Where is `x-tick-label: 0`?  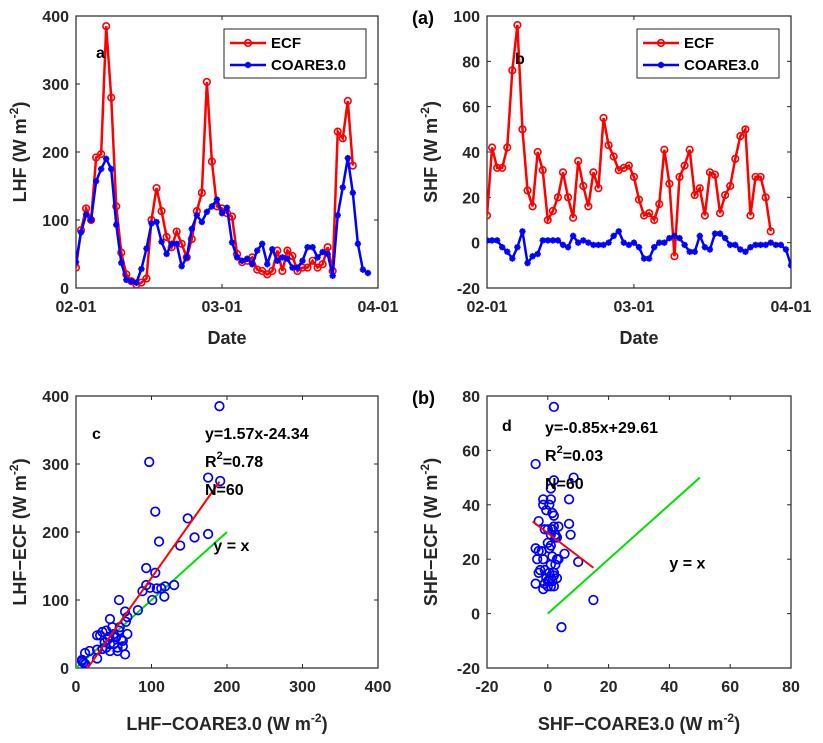 x-tick-label: 0 is located at coordinates (76, 687).